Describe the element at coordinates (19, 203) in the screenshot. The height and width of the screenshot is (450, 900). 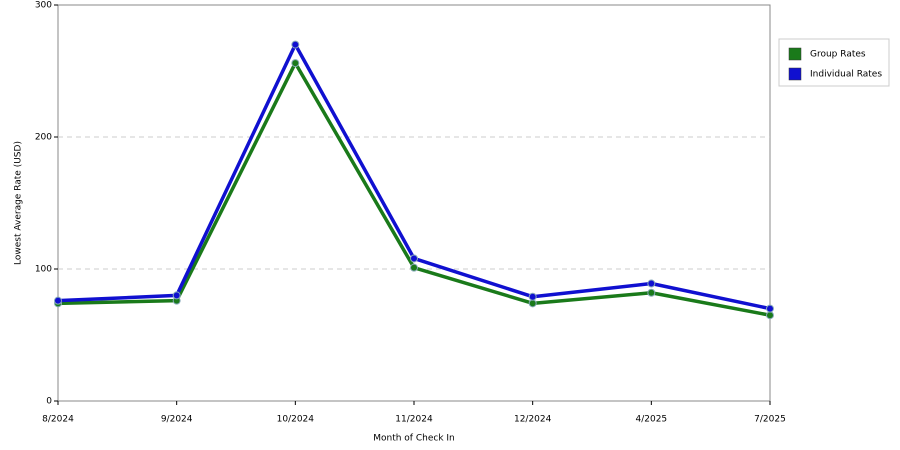
I see `y-axis-label: Lowest Average Rate (USD)` at that location.